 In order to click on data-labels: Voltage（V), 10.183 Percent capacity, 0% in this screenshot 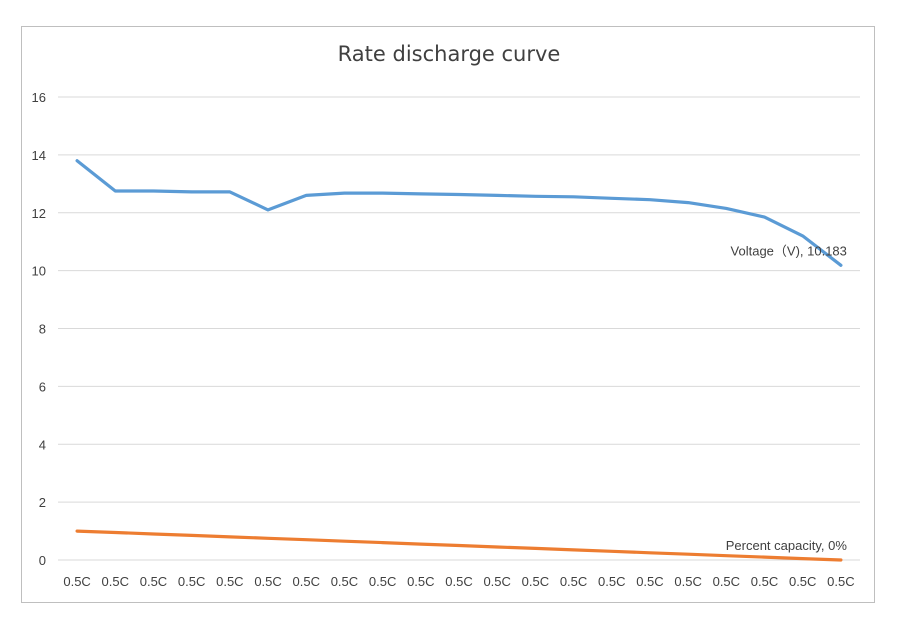, I will do `click(787, 398)`.